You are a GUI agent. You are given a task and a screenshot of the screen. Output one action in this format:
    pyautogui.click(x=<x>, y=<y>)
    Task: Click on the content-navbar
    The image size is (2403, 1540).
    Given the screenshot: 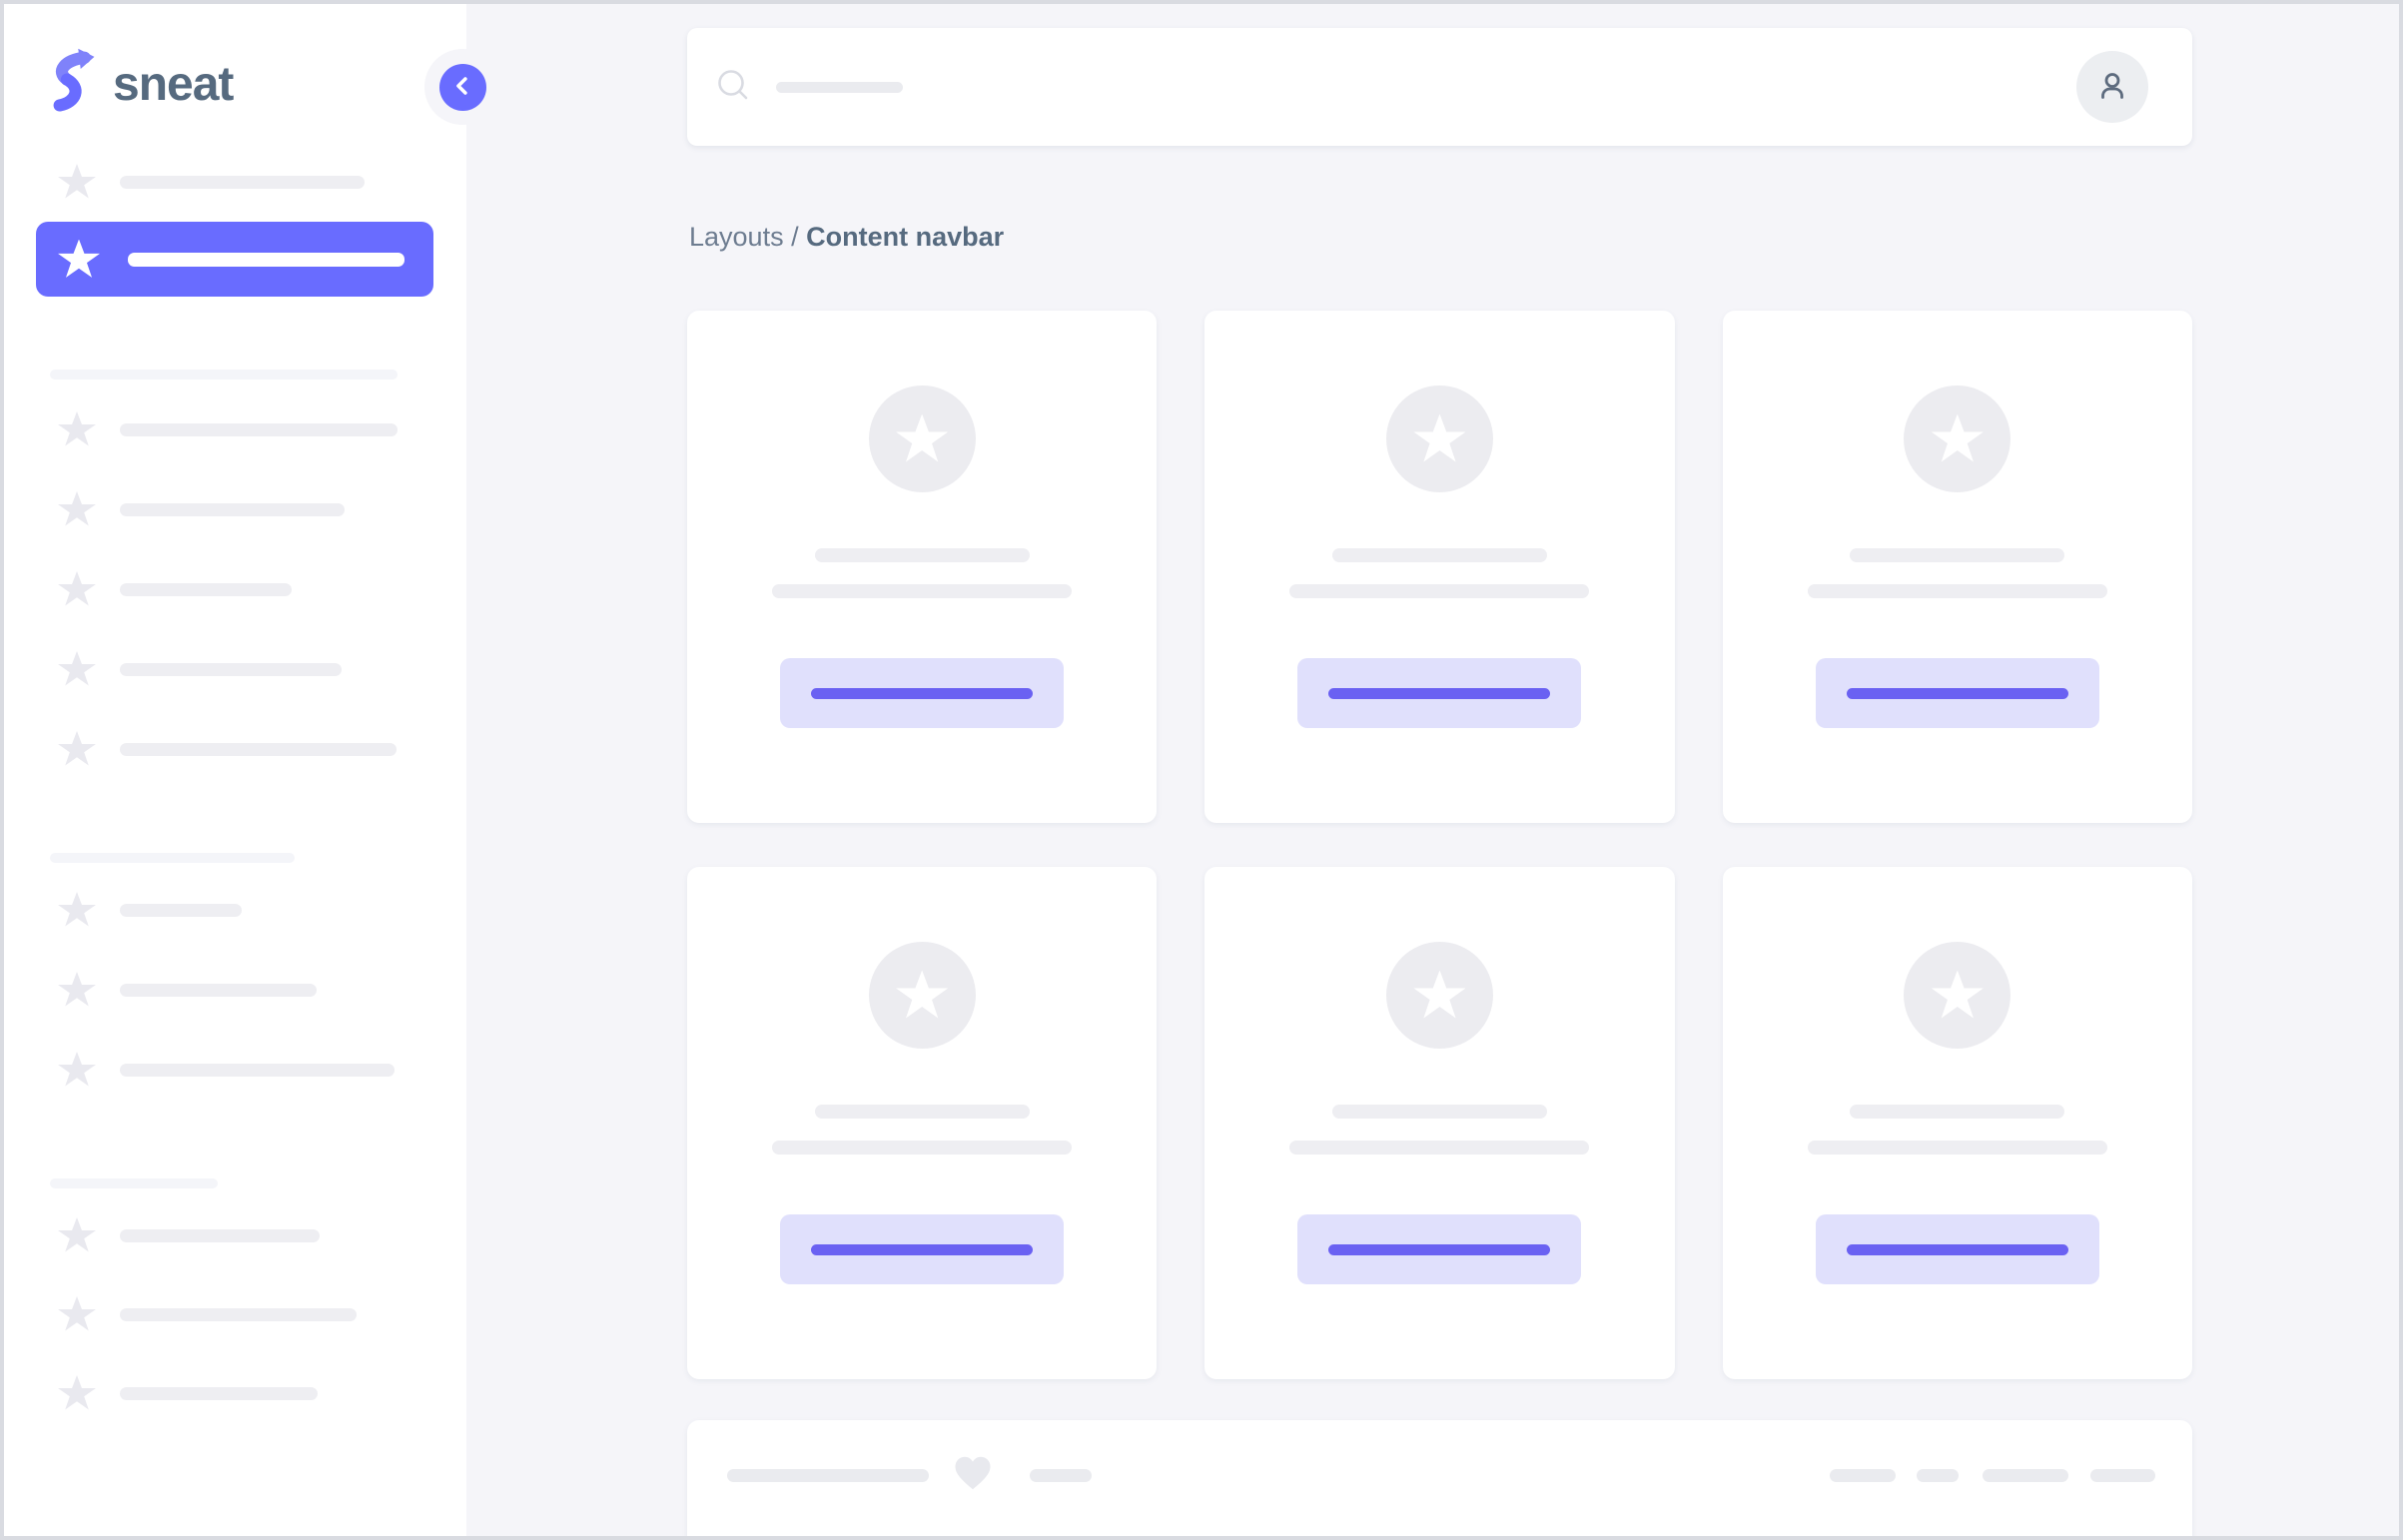 What is the action you would take?
    pyautogui.click(x=1439, y=87)
    